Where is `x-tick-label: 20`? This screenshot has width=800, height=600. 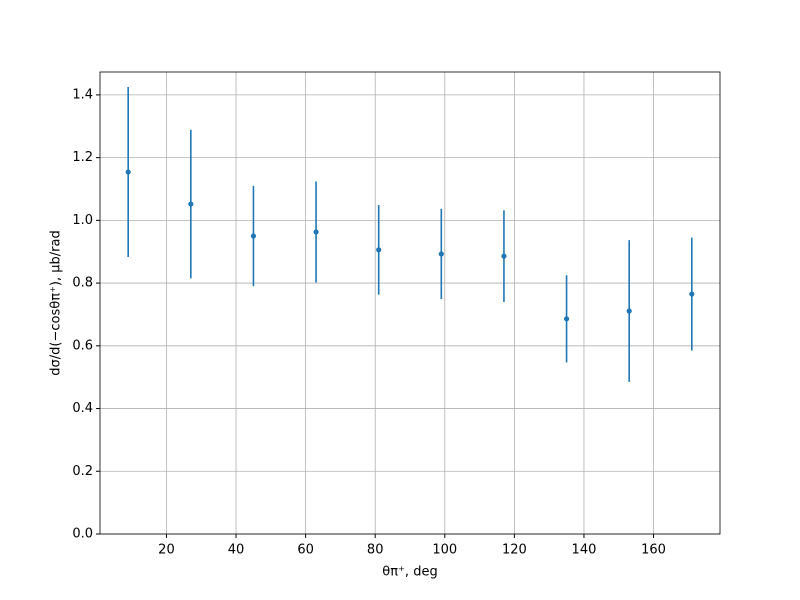
x-tick-label: 20 is located at coordinates (166, 550).